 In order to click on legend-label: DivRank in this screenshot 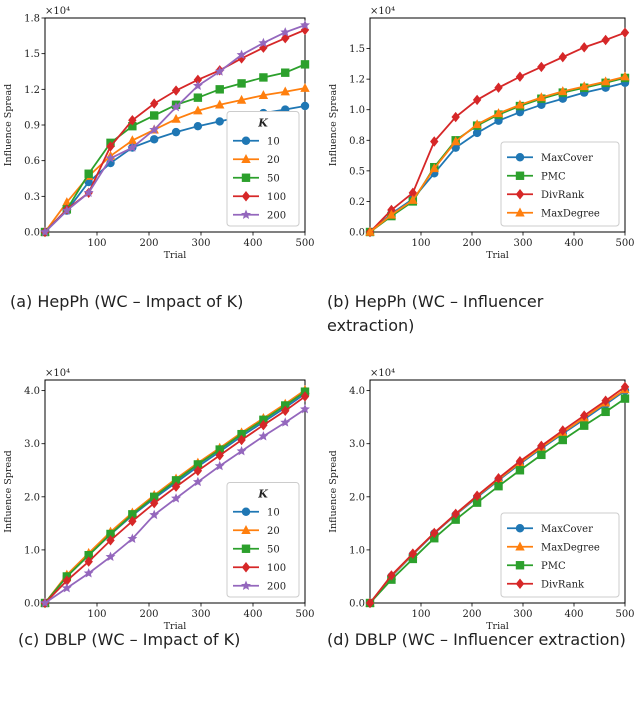, I will do `click(563, 195)`.